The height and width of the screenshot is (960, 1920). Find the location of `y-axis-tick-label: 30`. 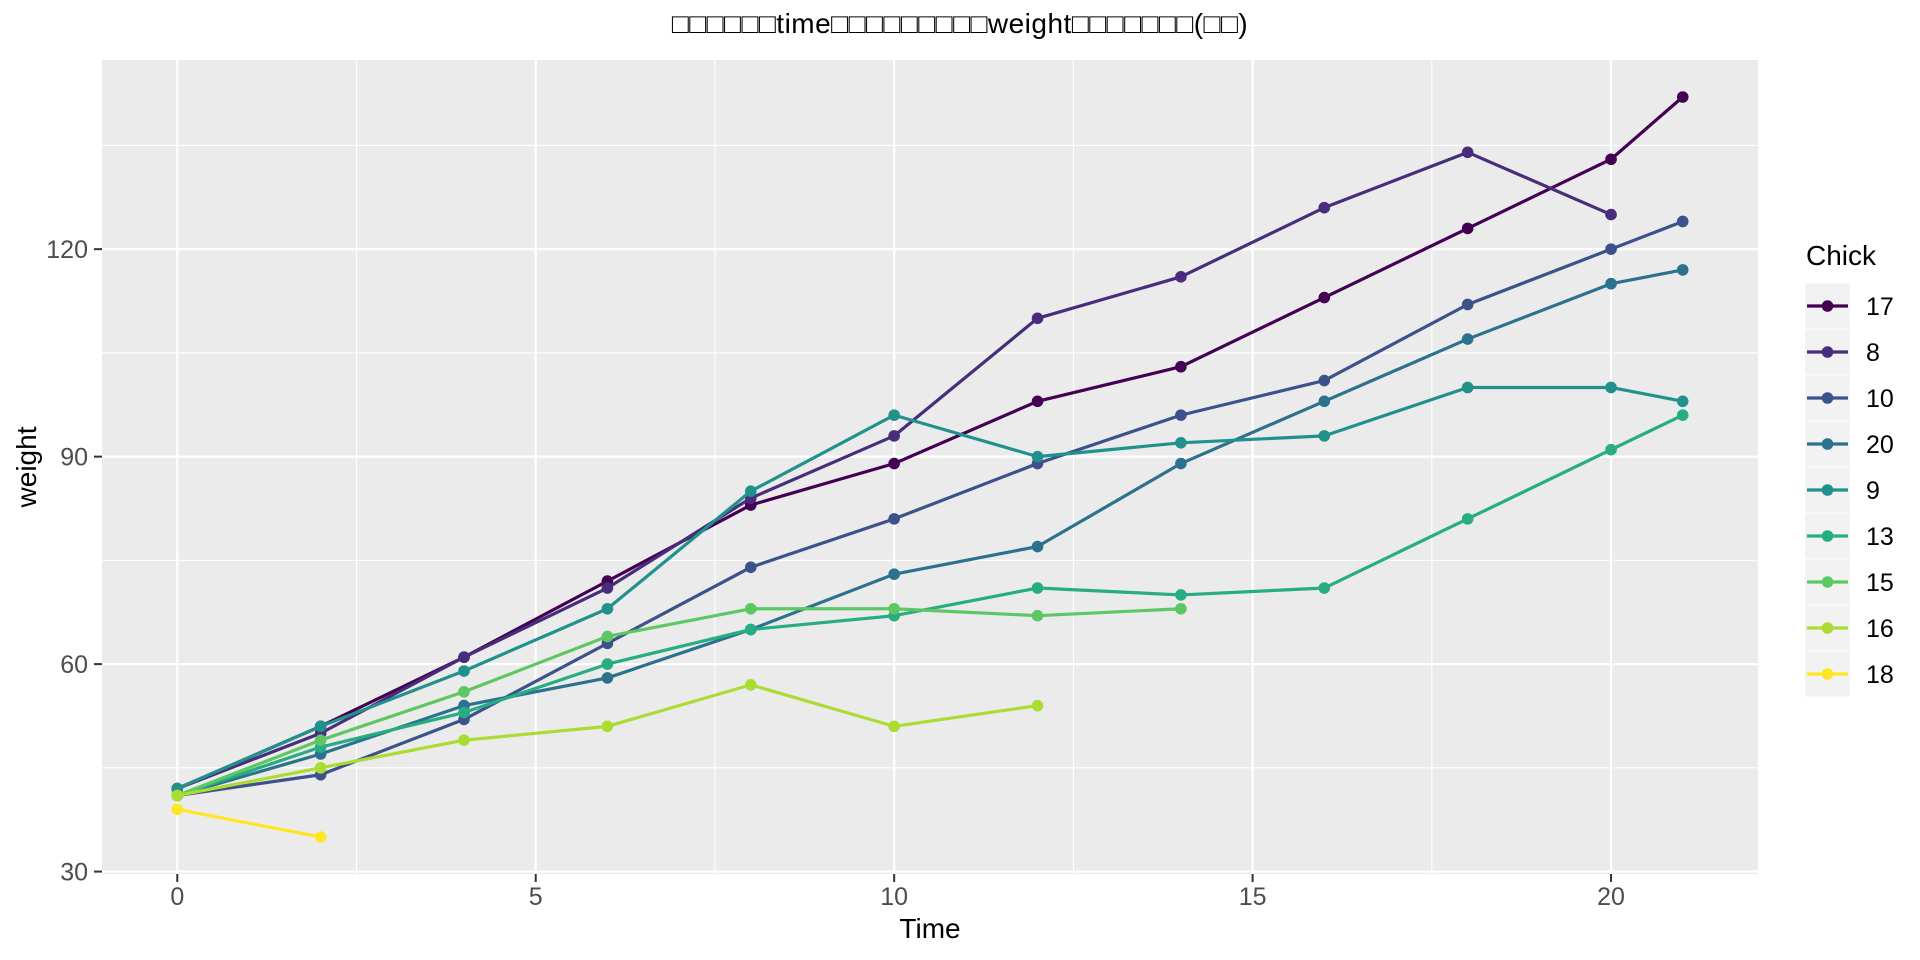

y-axis-tick-label: 30 is located at coordinates (74, 873).